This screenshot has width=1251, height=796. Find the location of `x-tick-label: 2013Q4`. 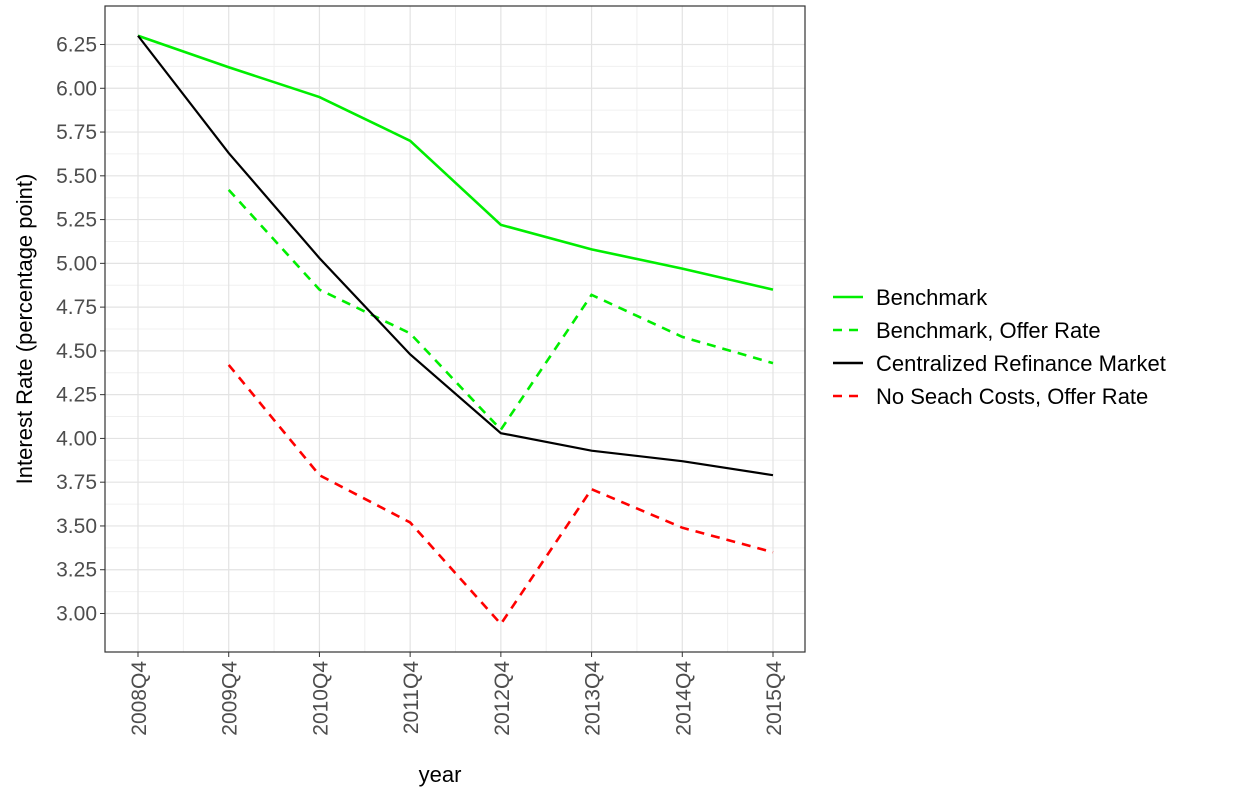

x-tick-label: 2013Q4 is located at coordinates (593, 698).